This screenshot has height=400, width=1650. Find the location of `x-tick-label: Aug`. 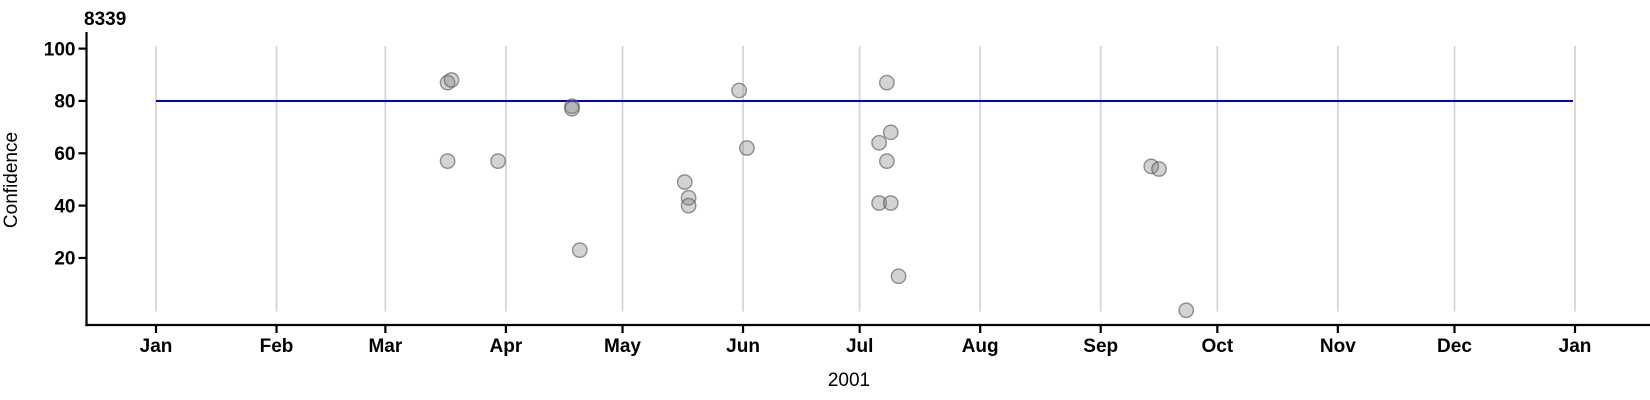

x-tick-label: Aug is located at coordinates (980, 346).